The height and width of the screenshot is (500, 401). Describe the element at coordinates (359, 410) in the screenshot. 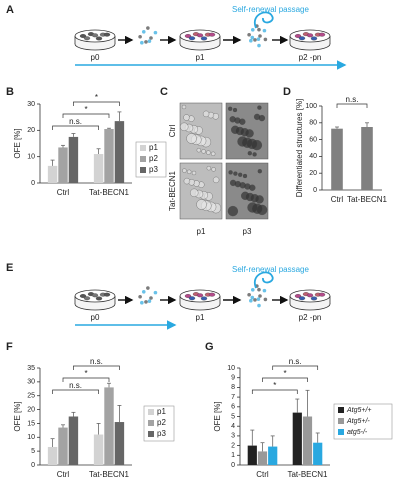

I see `legend-label: Atg5+/+` at that location.